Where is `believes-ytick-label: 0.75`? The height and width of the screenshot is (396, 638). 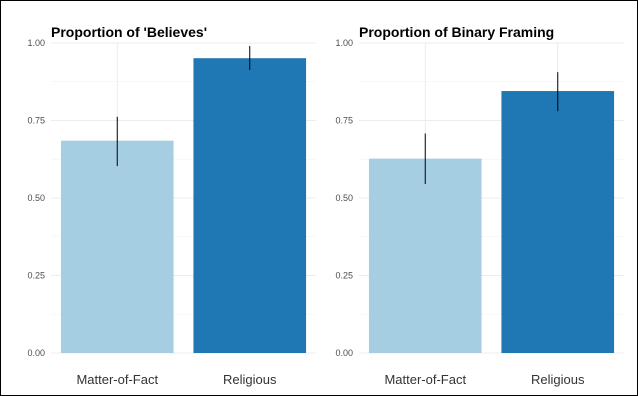 believes-ytick-label: 0.75 is located at coordinates (36, 121).